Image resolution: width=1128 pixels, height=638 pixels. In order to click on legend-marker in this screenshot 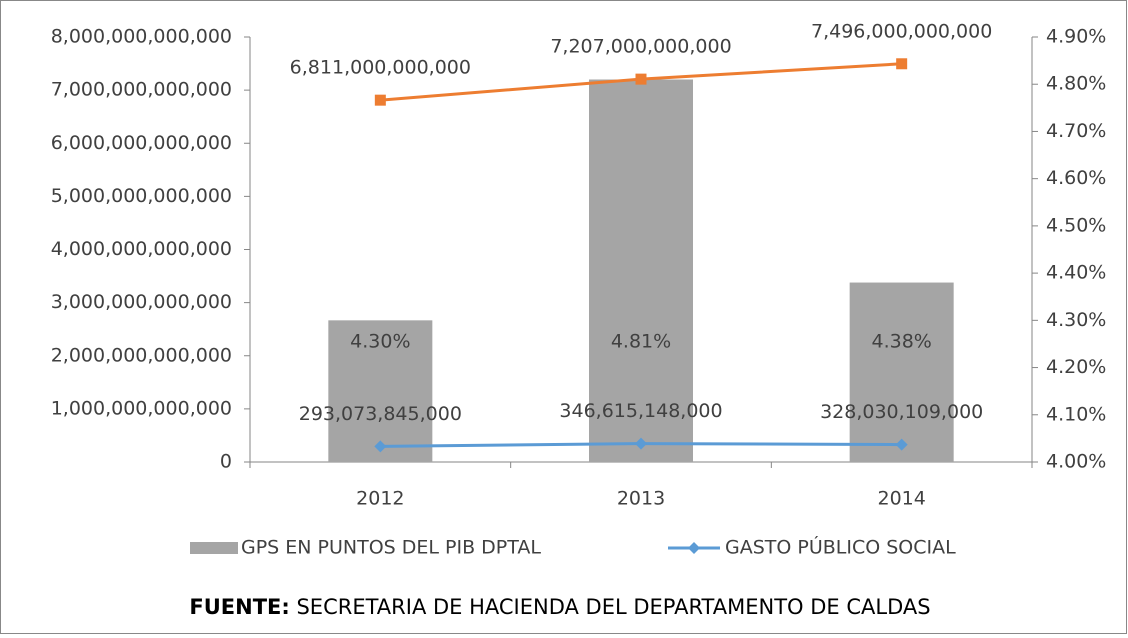, I will do `click(694, 548)`.